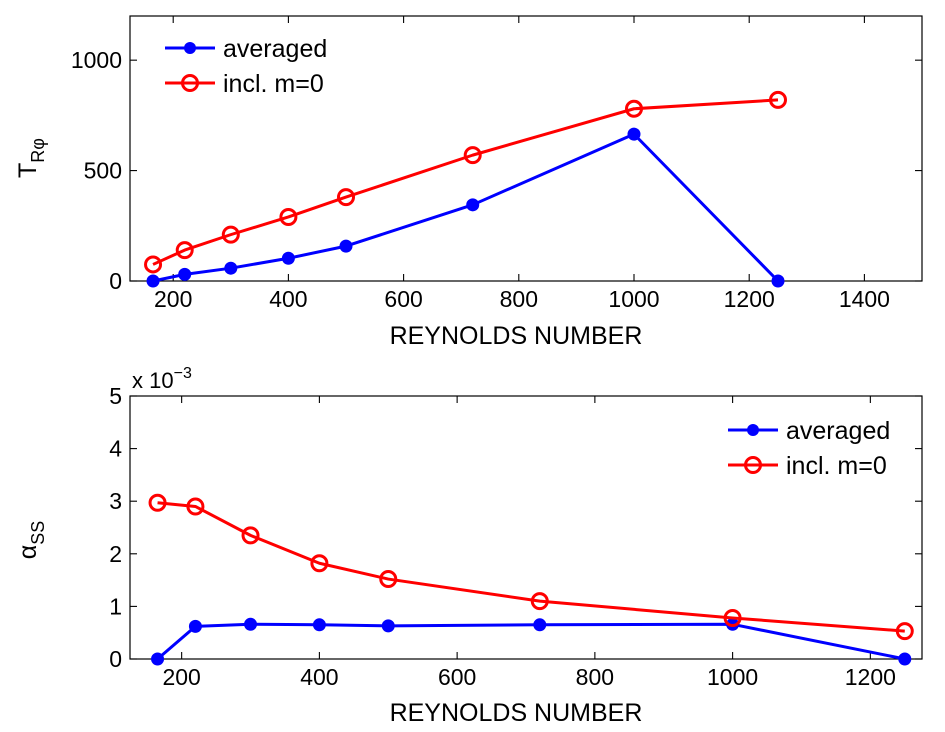  I want to click on y-tick-label: 1, so click(115, 606).